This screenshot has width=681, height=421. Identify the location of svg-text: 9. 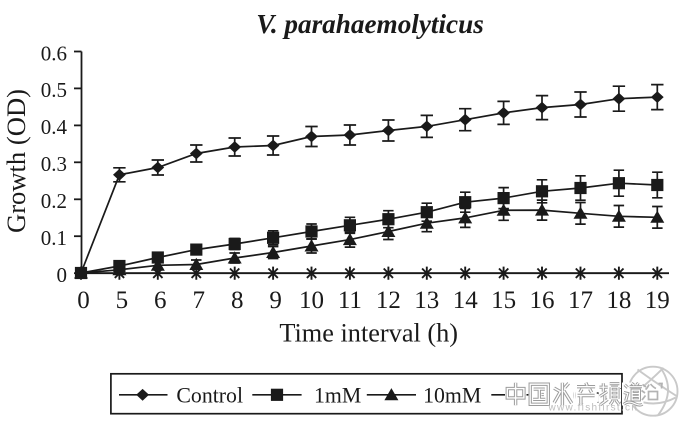
(275, 300).